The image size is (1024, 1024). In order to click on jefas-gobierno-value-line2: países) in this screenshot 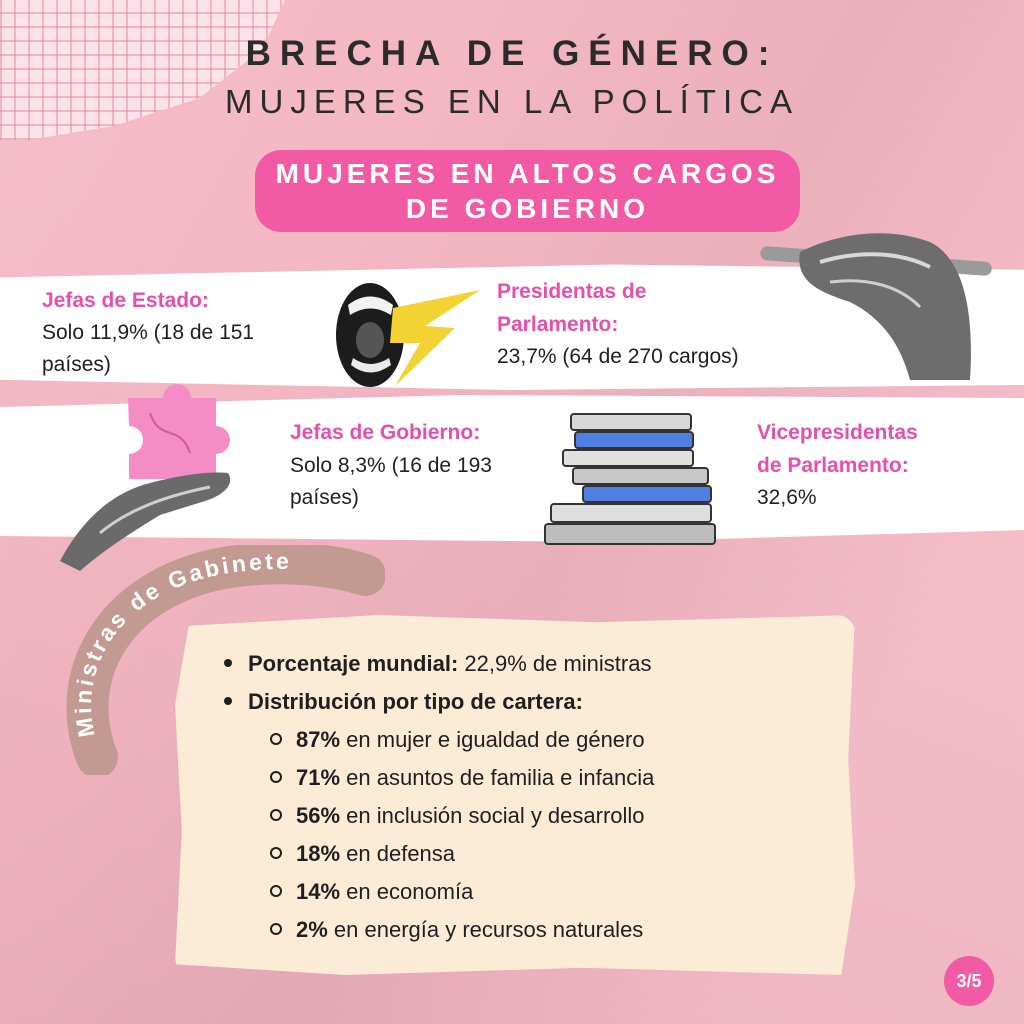, I will do `click(324, 497)`.